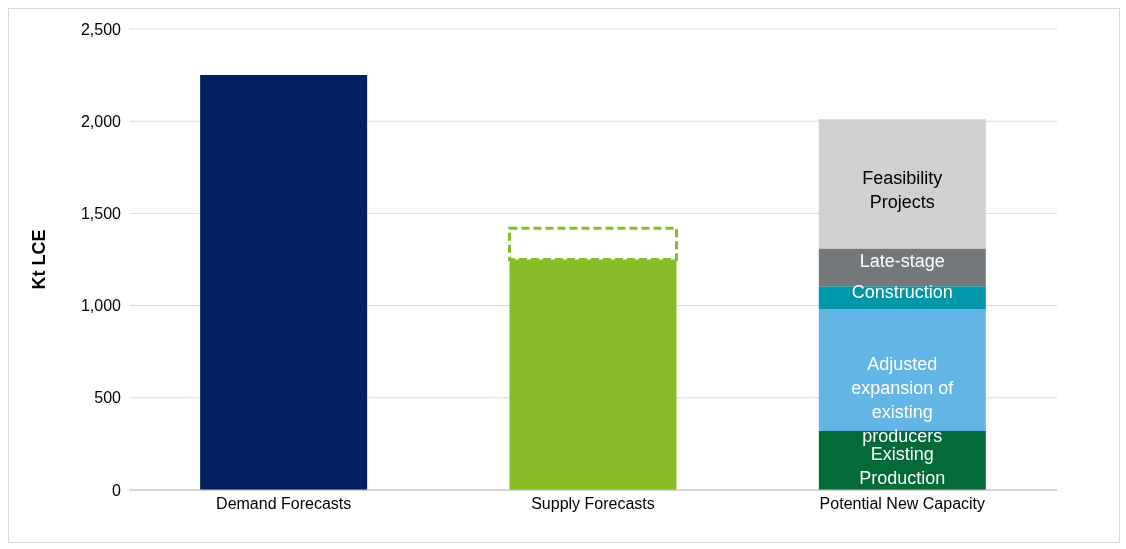  I want to click on y-tick-label: 0, so click(117, 490).